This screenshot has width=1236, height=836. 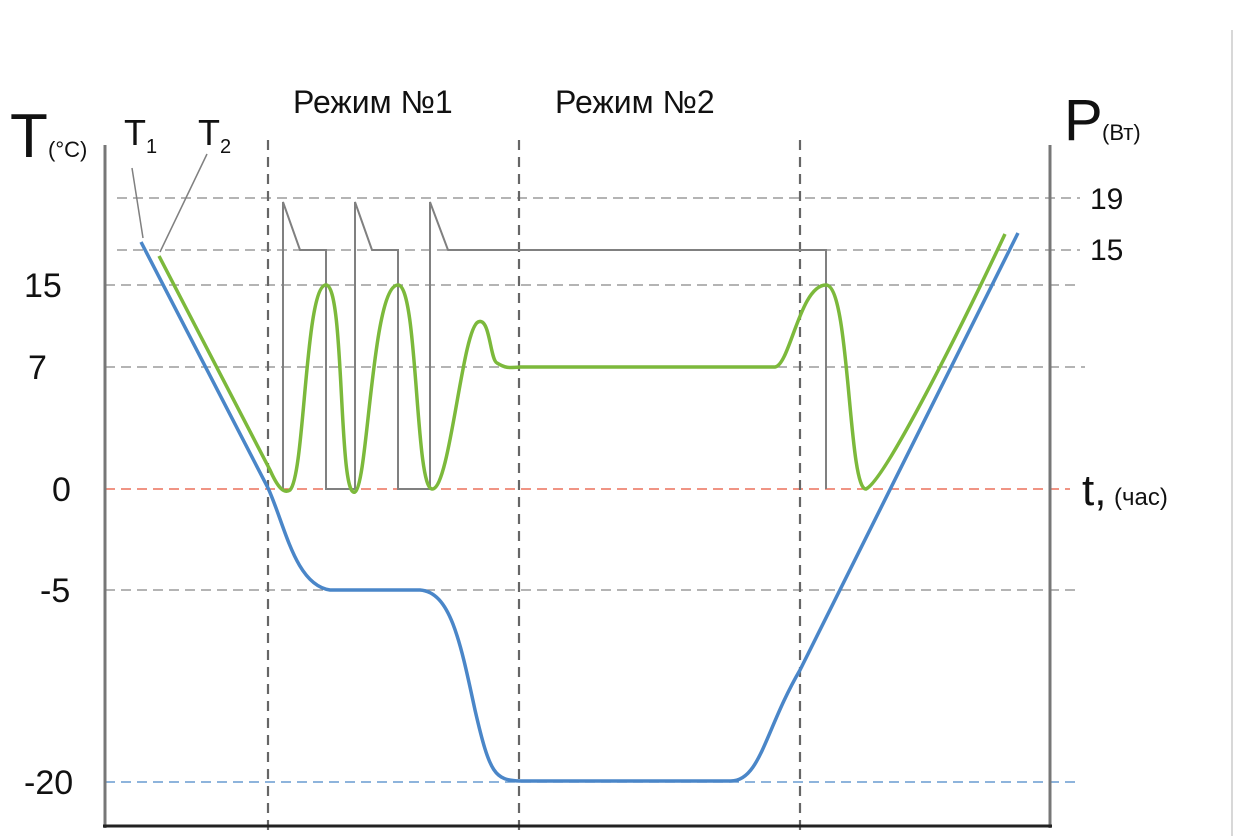 I want to click on right-tick-15: 15, so click(x=1106, y=250).